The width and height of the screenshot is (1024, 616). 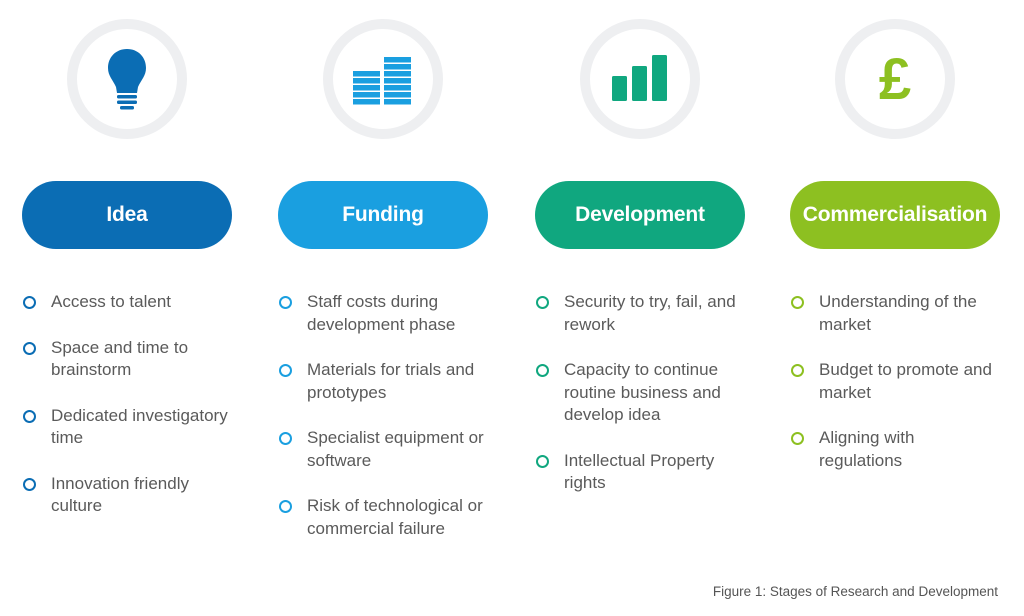 I want to click on stage-label: Development, so click(x=640, y=215).